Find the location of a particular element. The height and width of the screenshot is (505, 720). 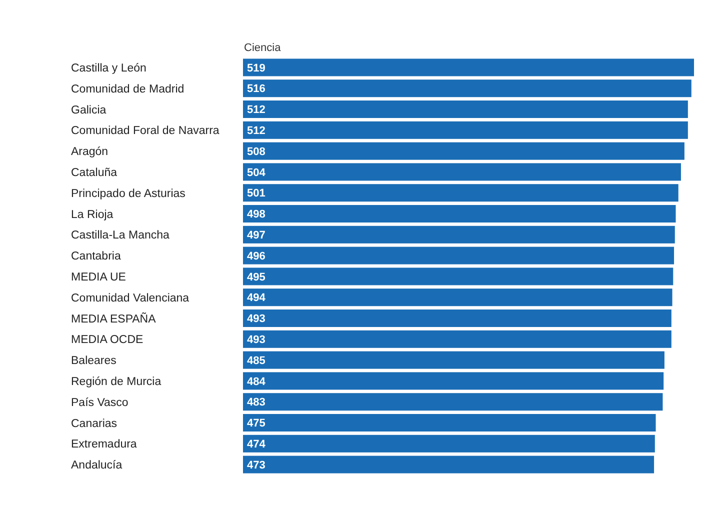

y-tick-label: País Vasco is located at coordinates (99, 402).